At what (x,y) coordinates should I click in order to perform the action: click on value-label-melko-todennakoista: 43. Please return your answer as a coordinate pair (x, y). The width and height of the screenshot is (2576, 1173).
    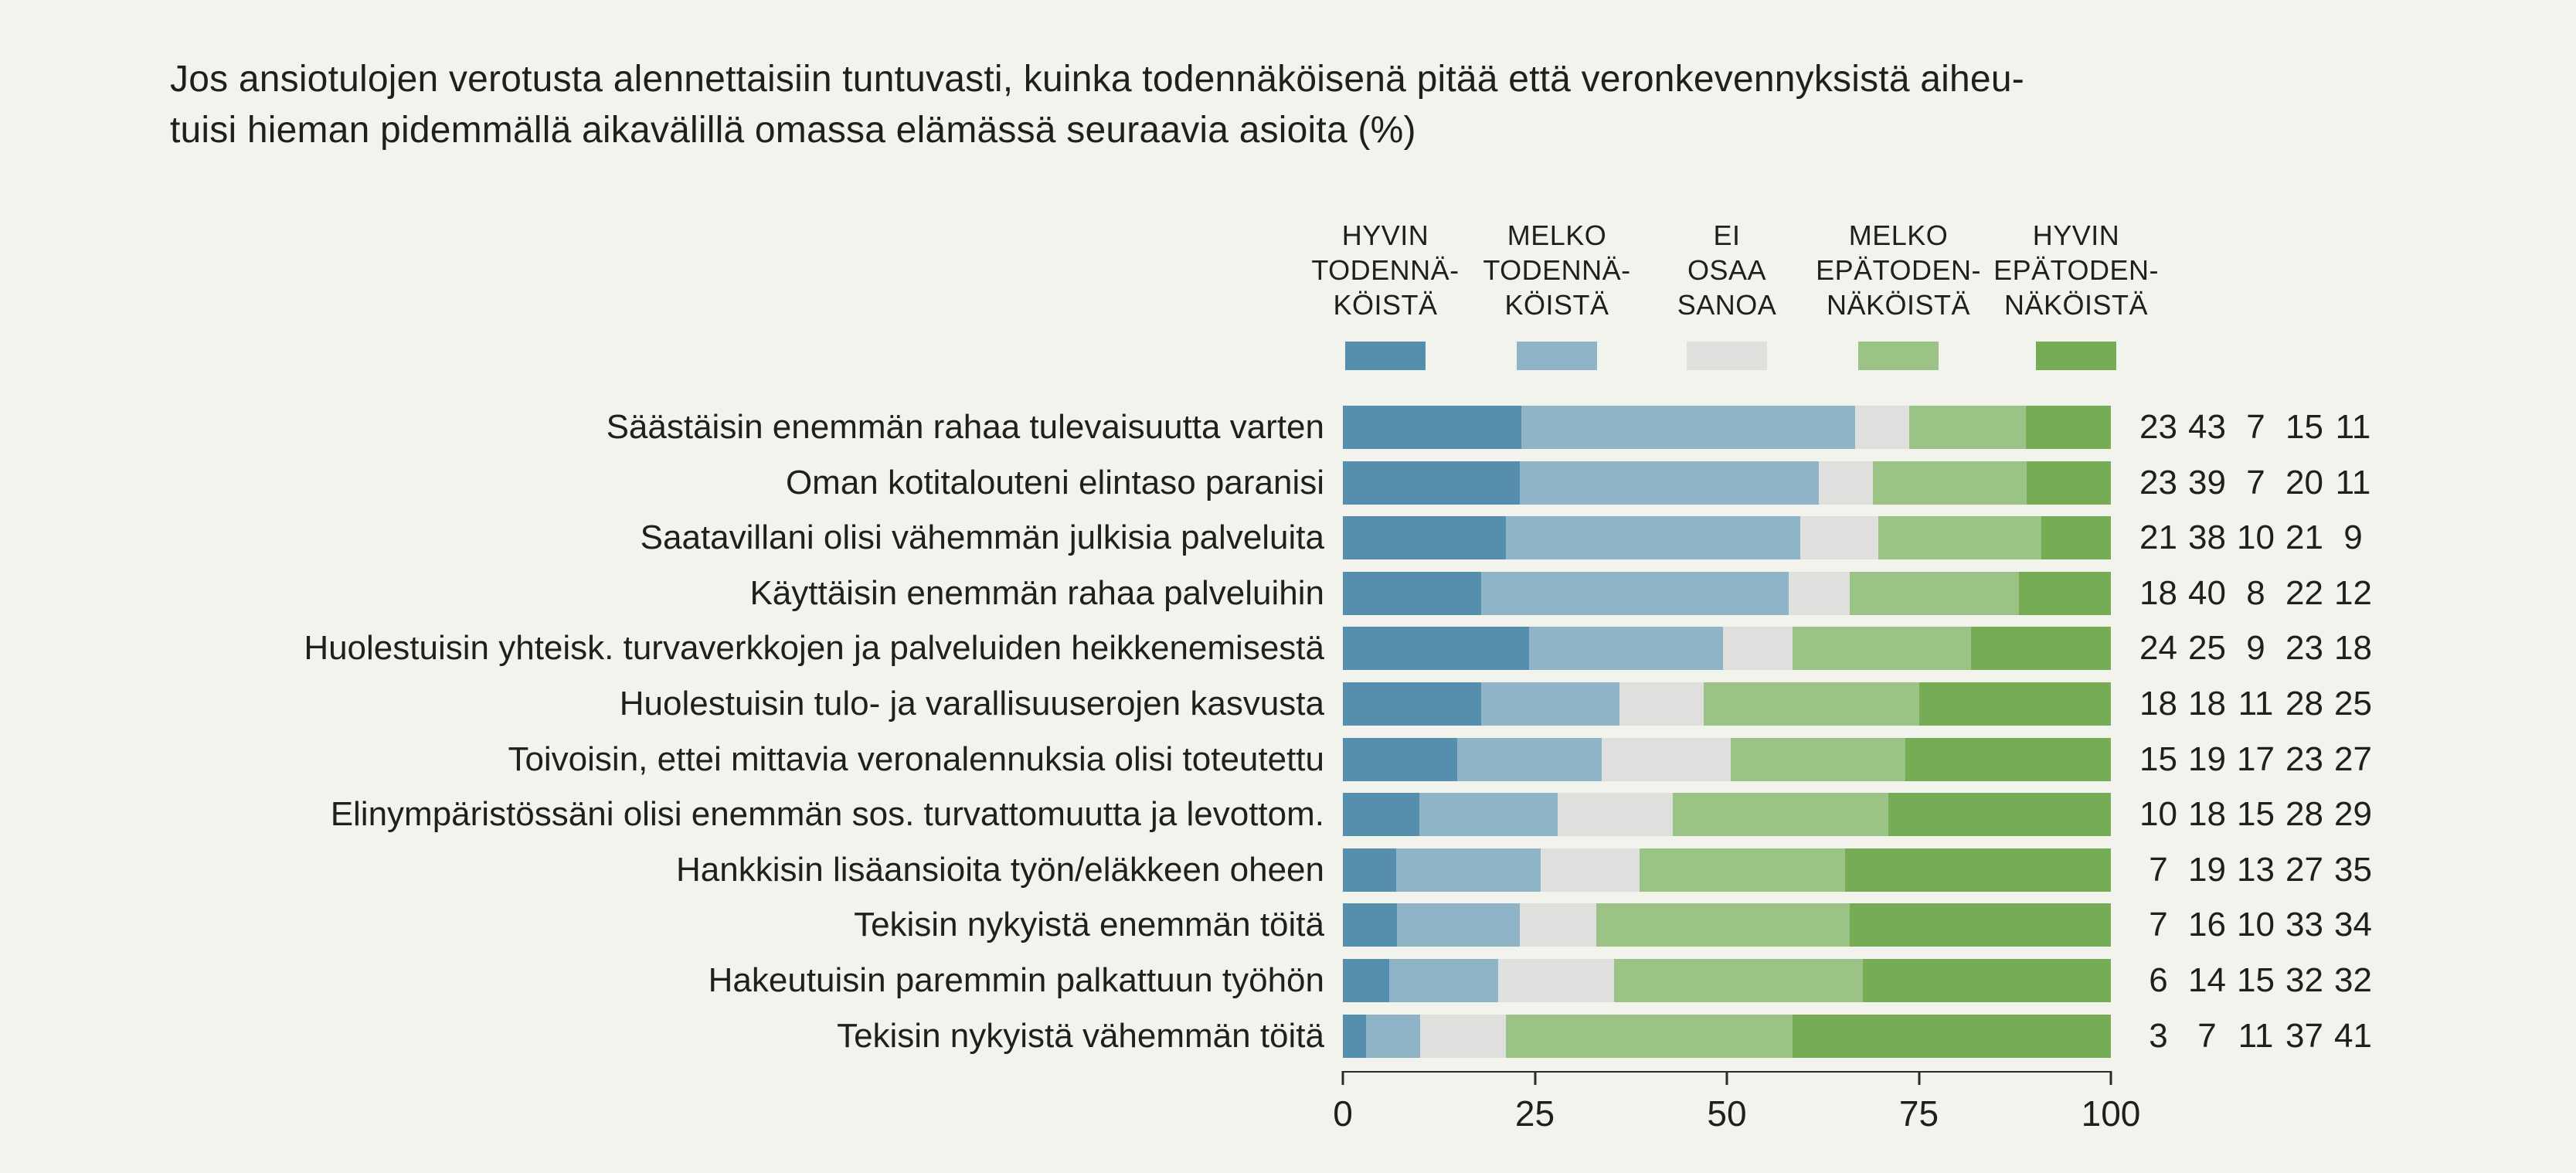
    Looking at the image, I should click on (2207, 427).